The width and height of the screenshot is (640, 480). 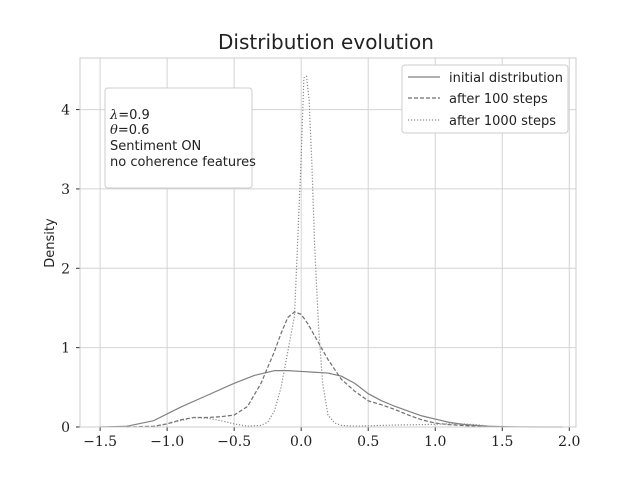 I want to click on x-tick-label: 1.0, so click(x=435, y=442).